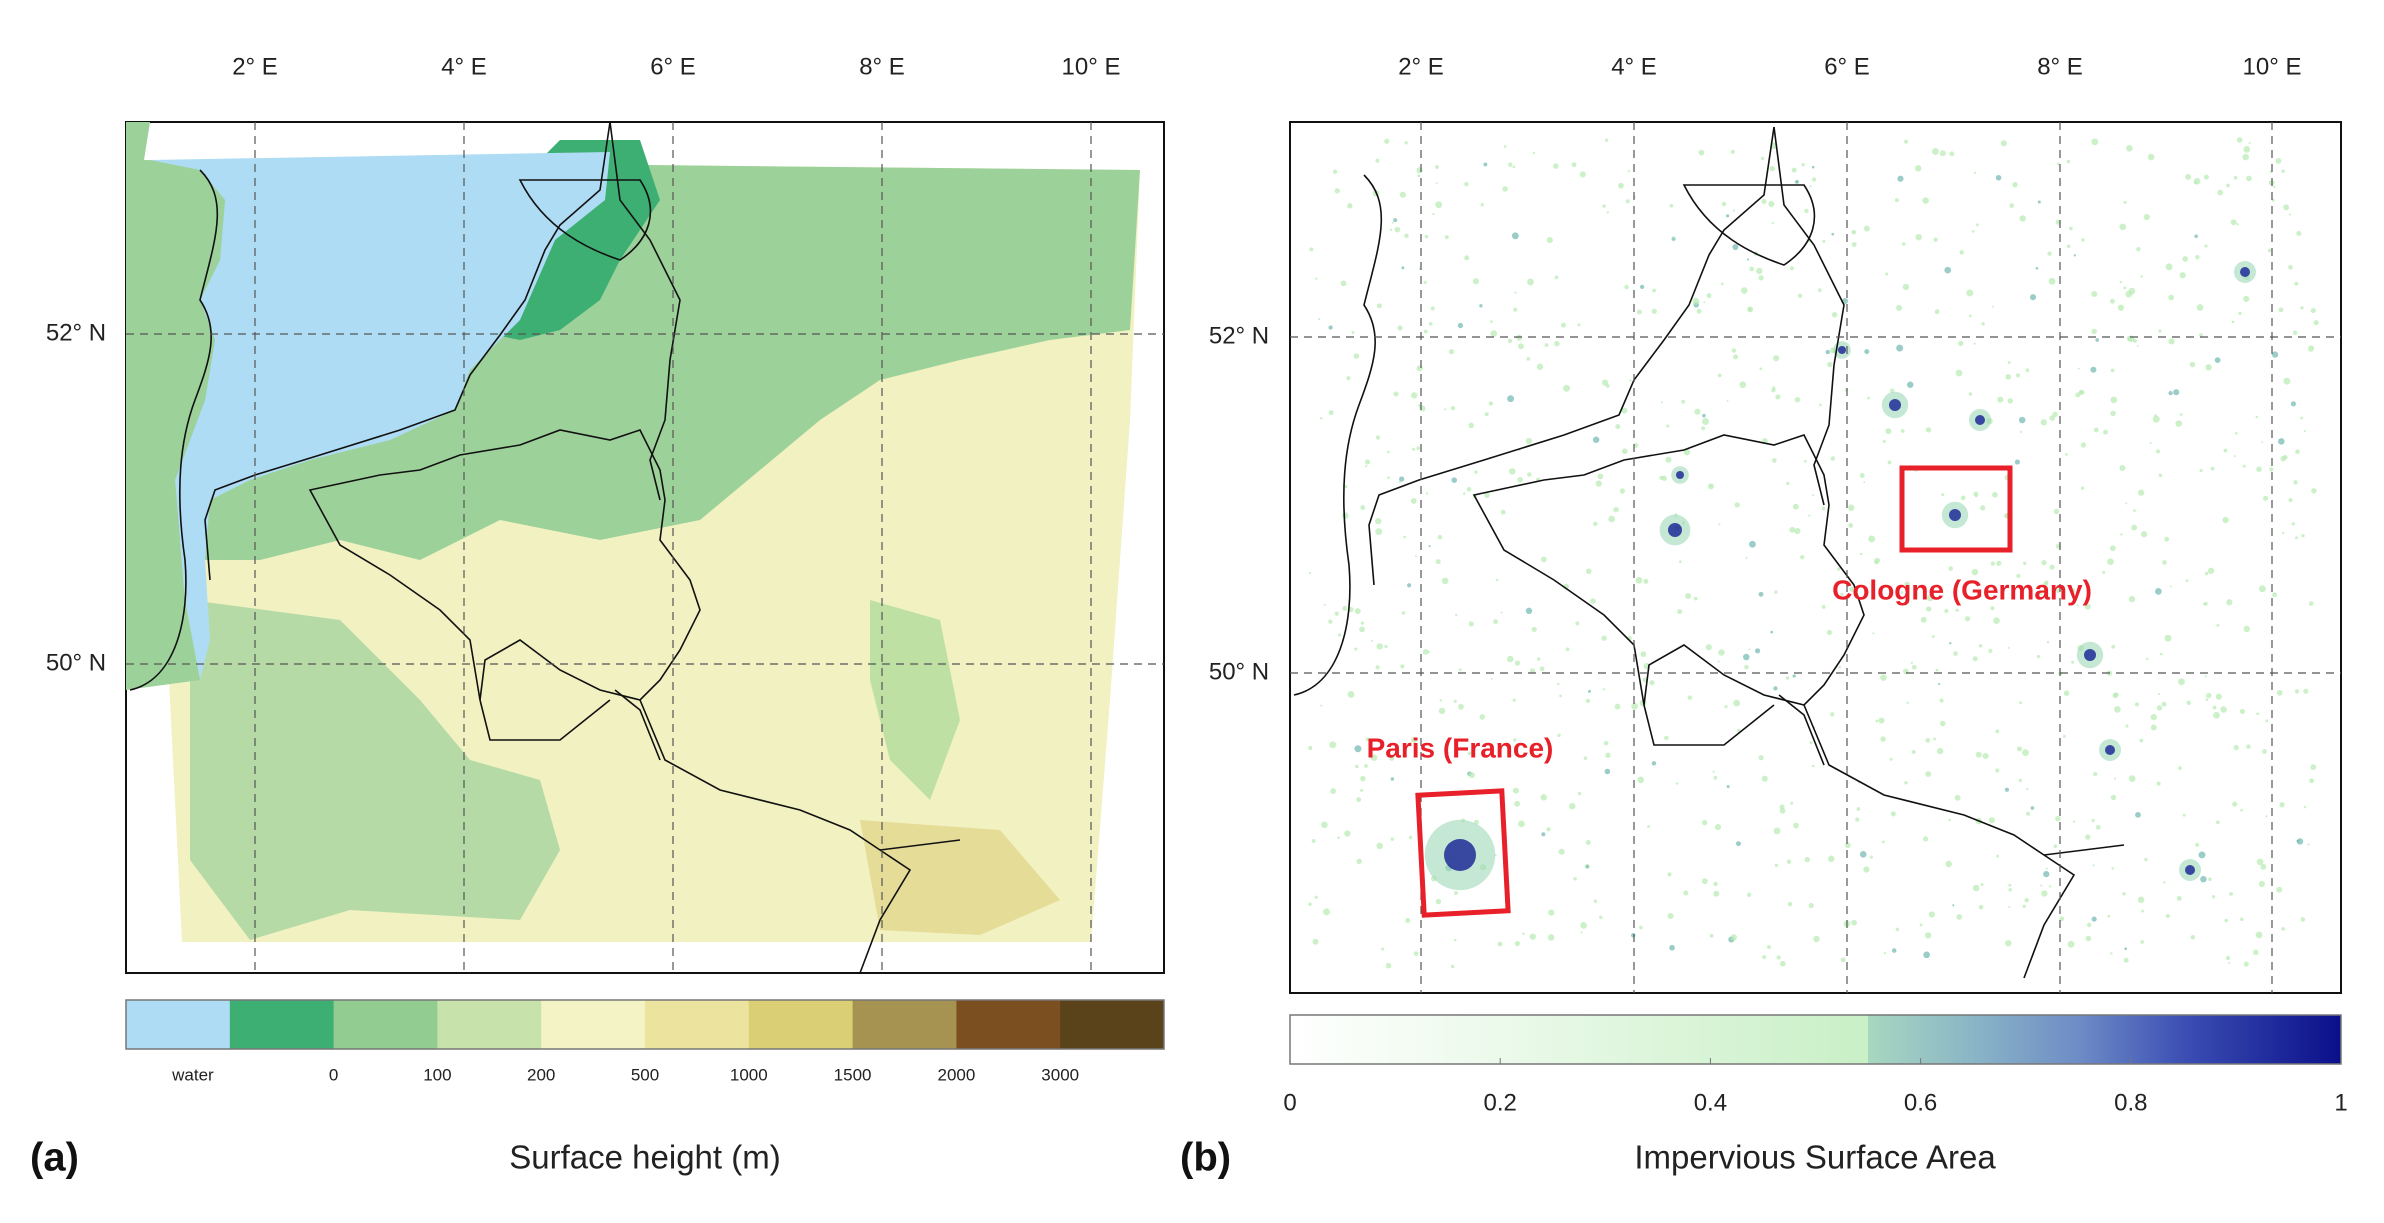 This screenshot has height=1223, width=2384. I want to click on colorbar-label: 500, so click(645, 1074).